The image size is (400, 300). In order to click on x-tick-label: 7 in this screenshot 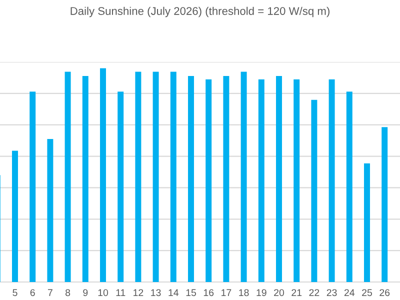, I will do `click(50, 292)`.